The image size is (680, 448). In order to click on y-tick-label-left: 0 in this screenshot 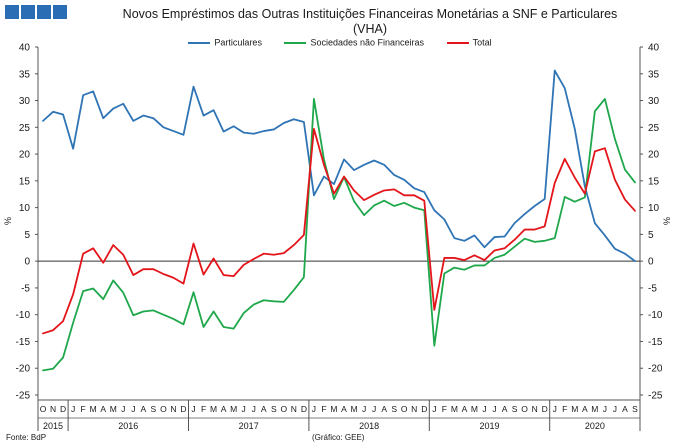, I will do `click(27, 262)`.